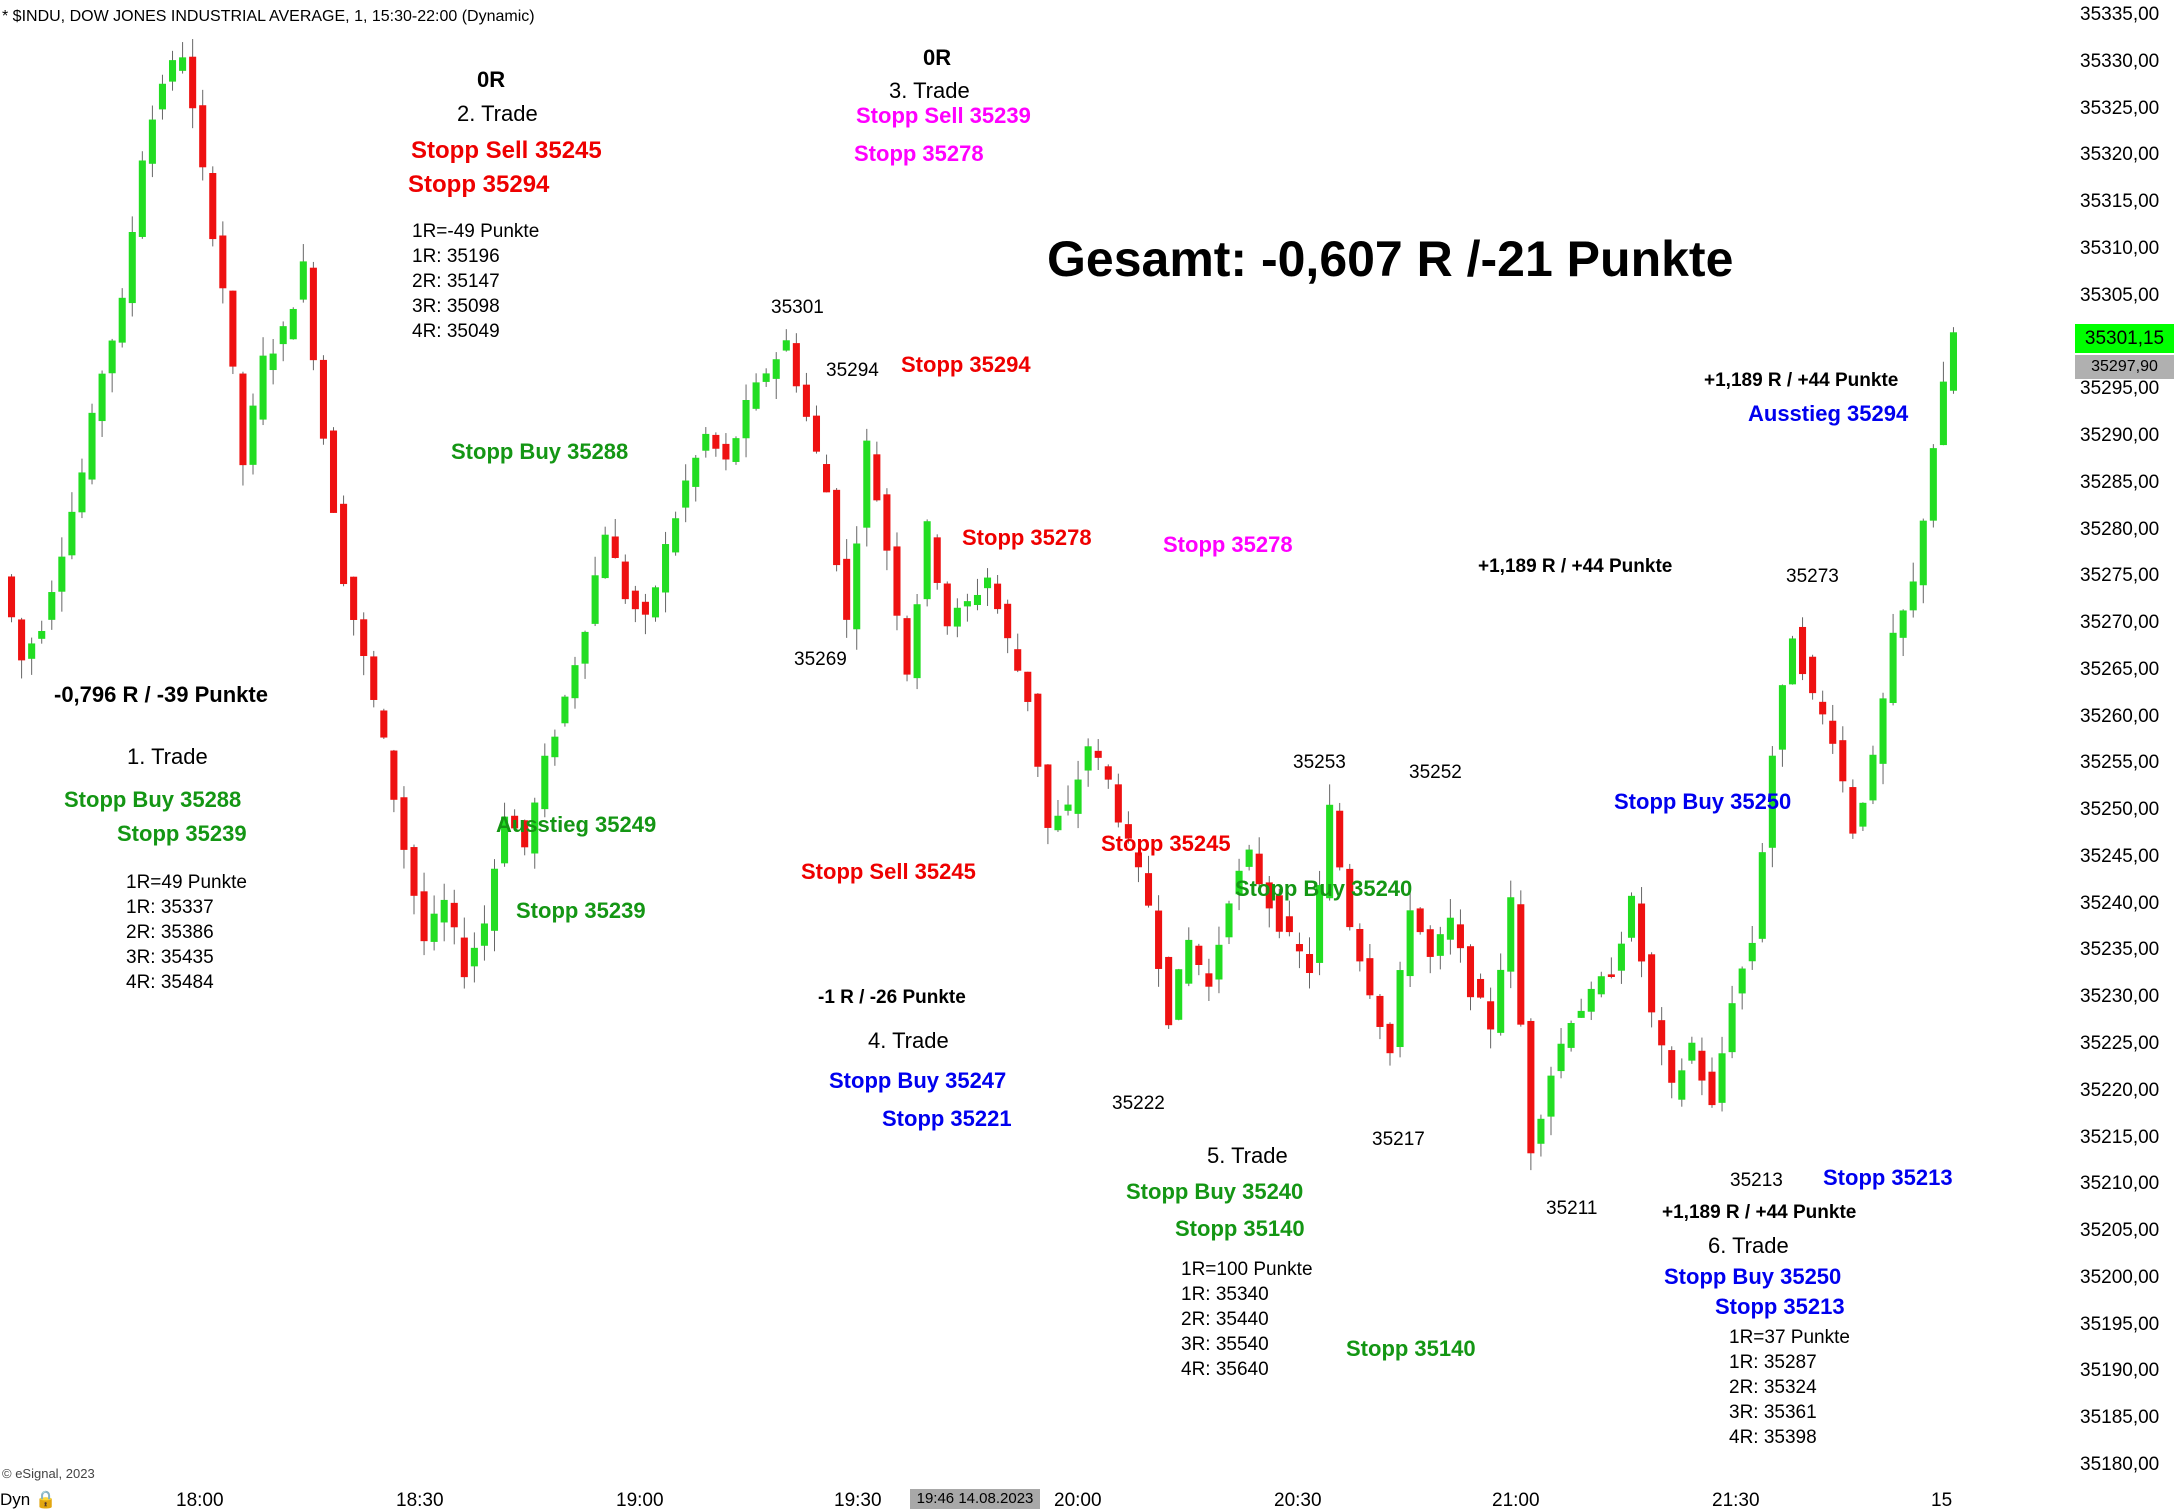 Image resolution: width=2174 pixels, height=1512 pixels. Describe the element at coordinates (937, 57) in the screenshot. I see `t3-result: 0R` at that location.